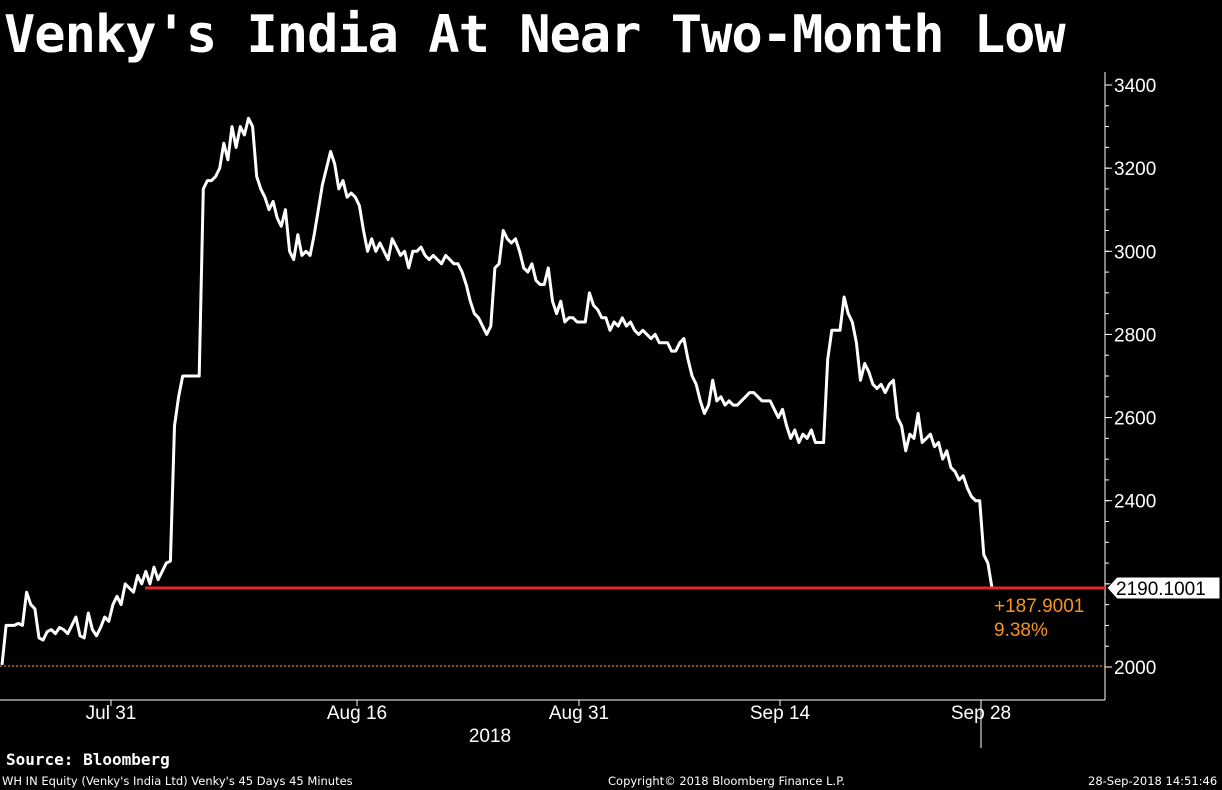  I want to click on x-year-label: 2018, so click(490, 736).